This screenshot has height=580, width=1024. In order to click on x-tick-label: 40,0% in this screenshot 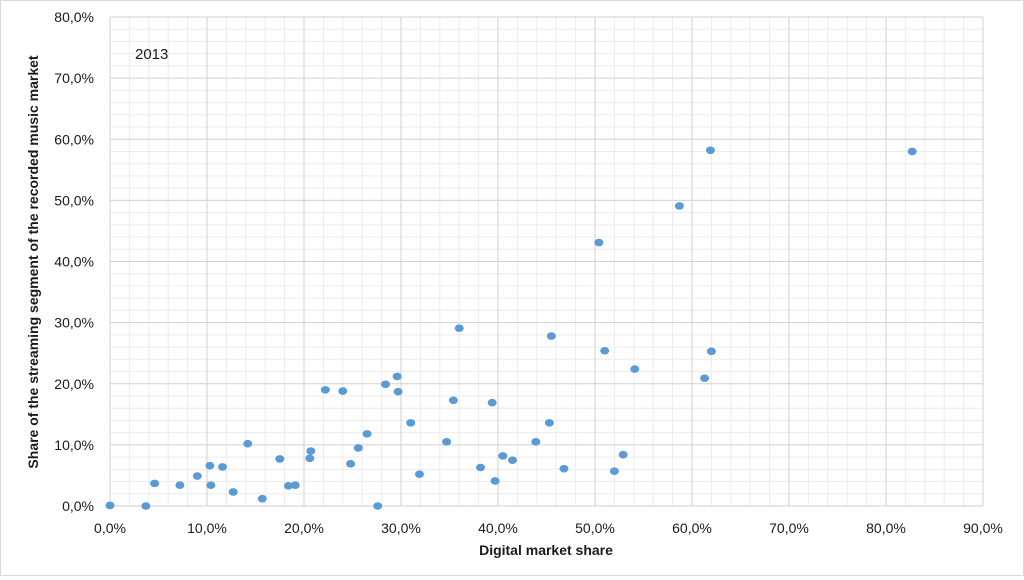, I will do `click(498, 528)`.